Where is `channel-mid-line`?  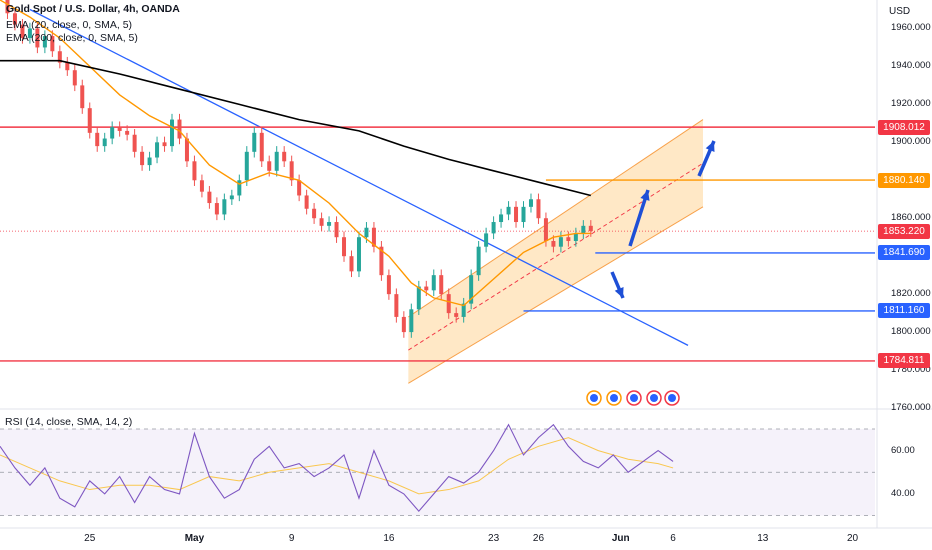
channel-mid-line is located at coordinates (556, 256).